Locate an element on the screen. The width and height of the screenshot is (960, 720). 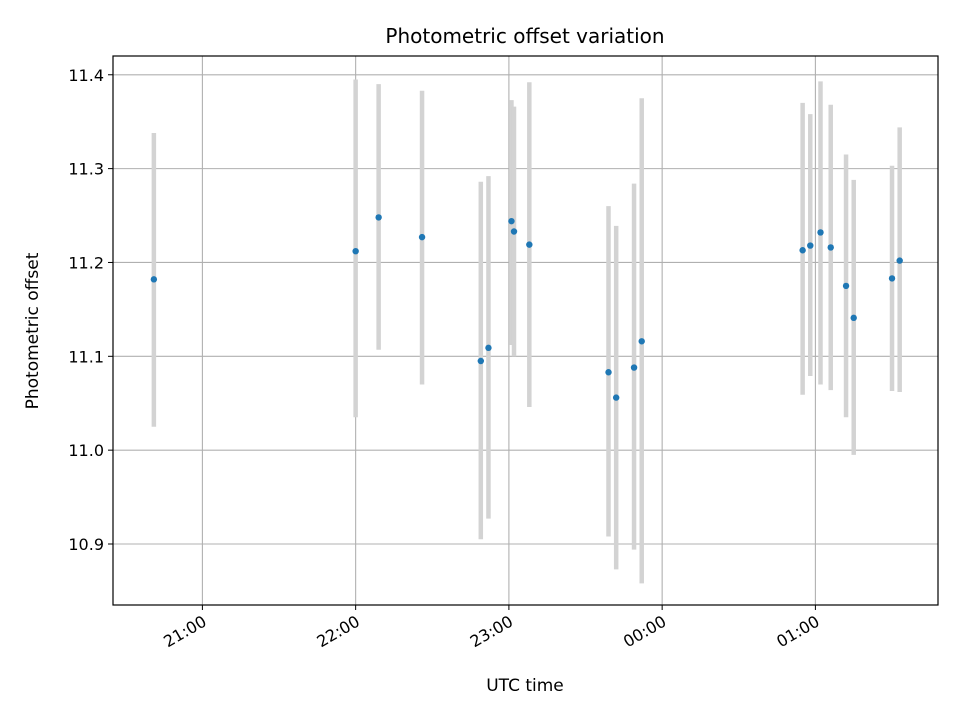
y-tick-label: 11.0 is located at coordinates (86, 450).